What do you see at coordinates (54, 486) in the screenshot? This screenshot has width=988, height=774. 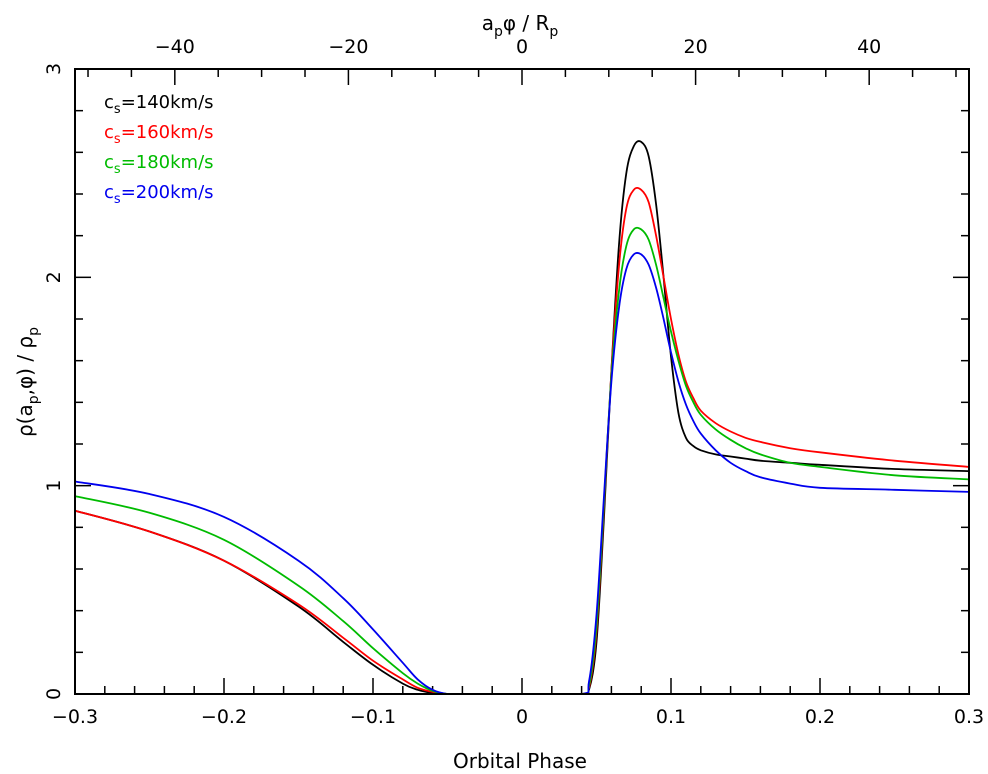 I see `svg-text: 1` at bounding box center [54, 486].